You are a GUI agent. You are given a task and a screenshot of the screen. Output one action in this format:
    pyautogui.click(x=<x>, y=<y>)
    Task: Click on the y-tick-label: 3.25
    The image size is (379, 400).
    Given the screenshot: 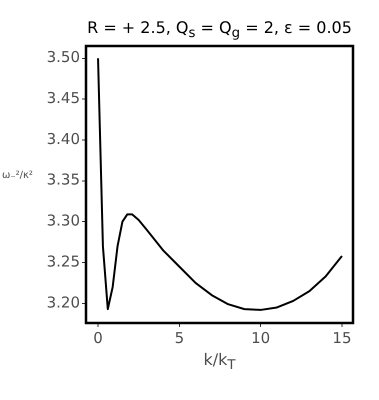 What is the action you would take?
    pyautogui.click(x=63, y=261)
    